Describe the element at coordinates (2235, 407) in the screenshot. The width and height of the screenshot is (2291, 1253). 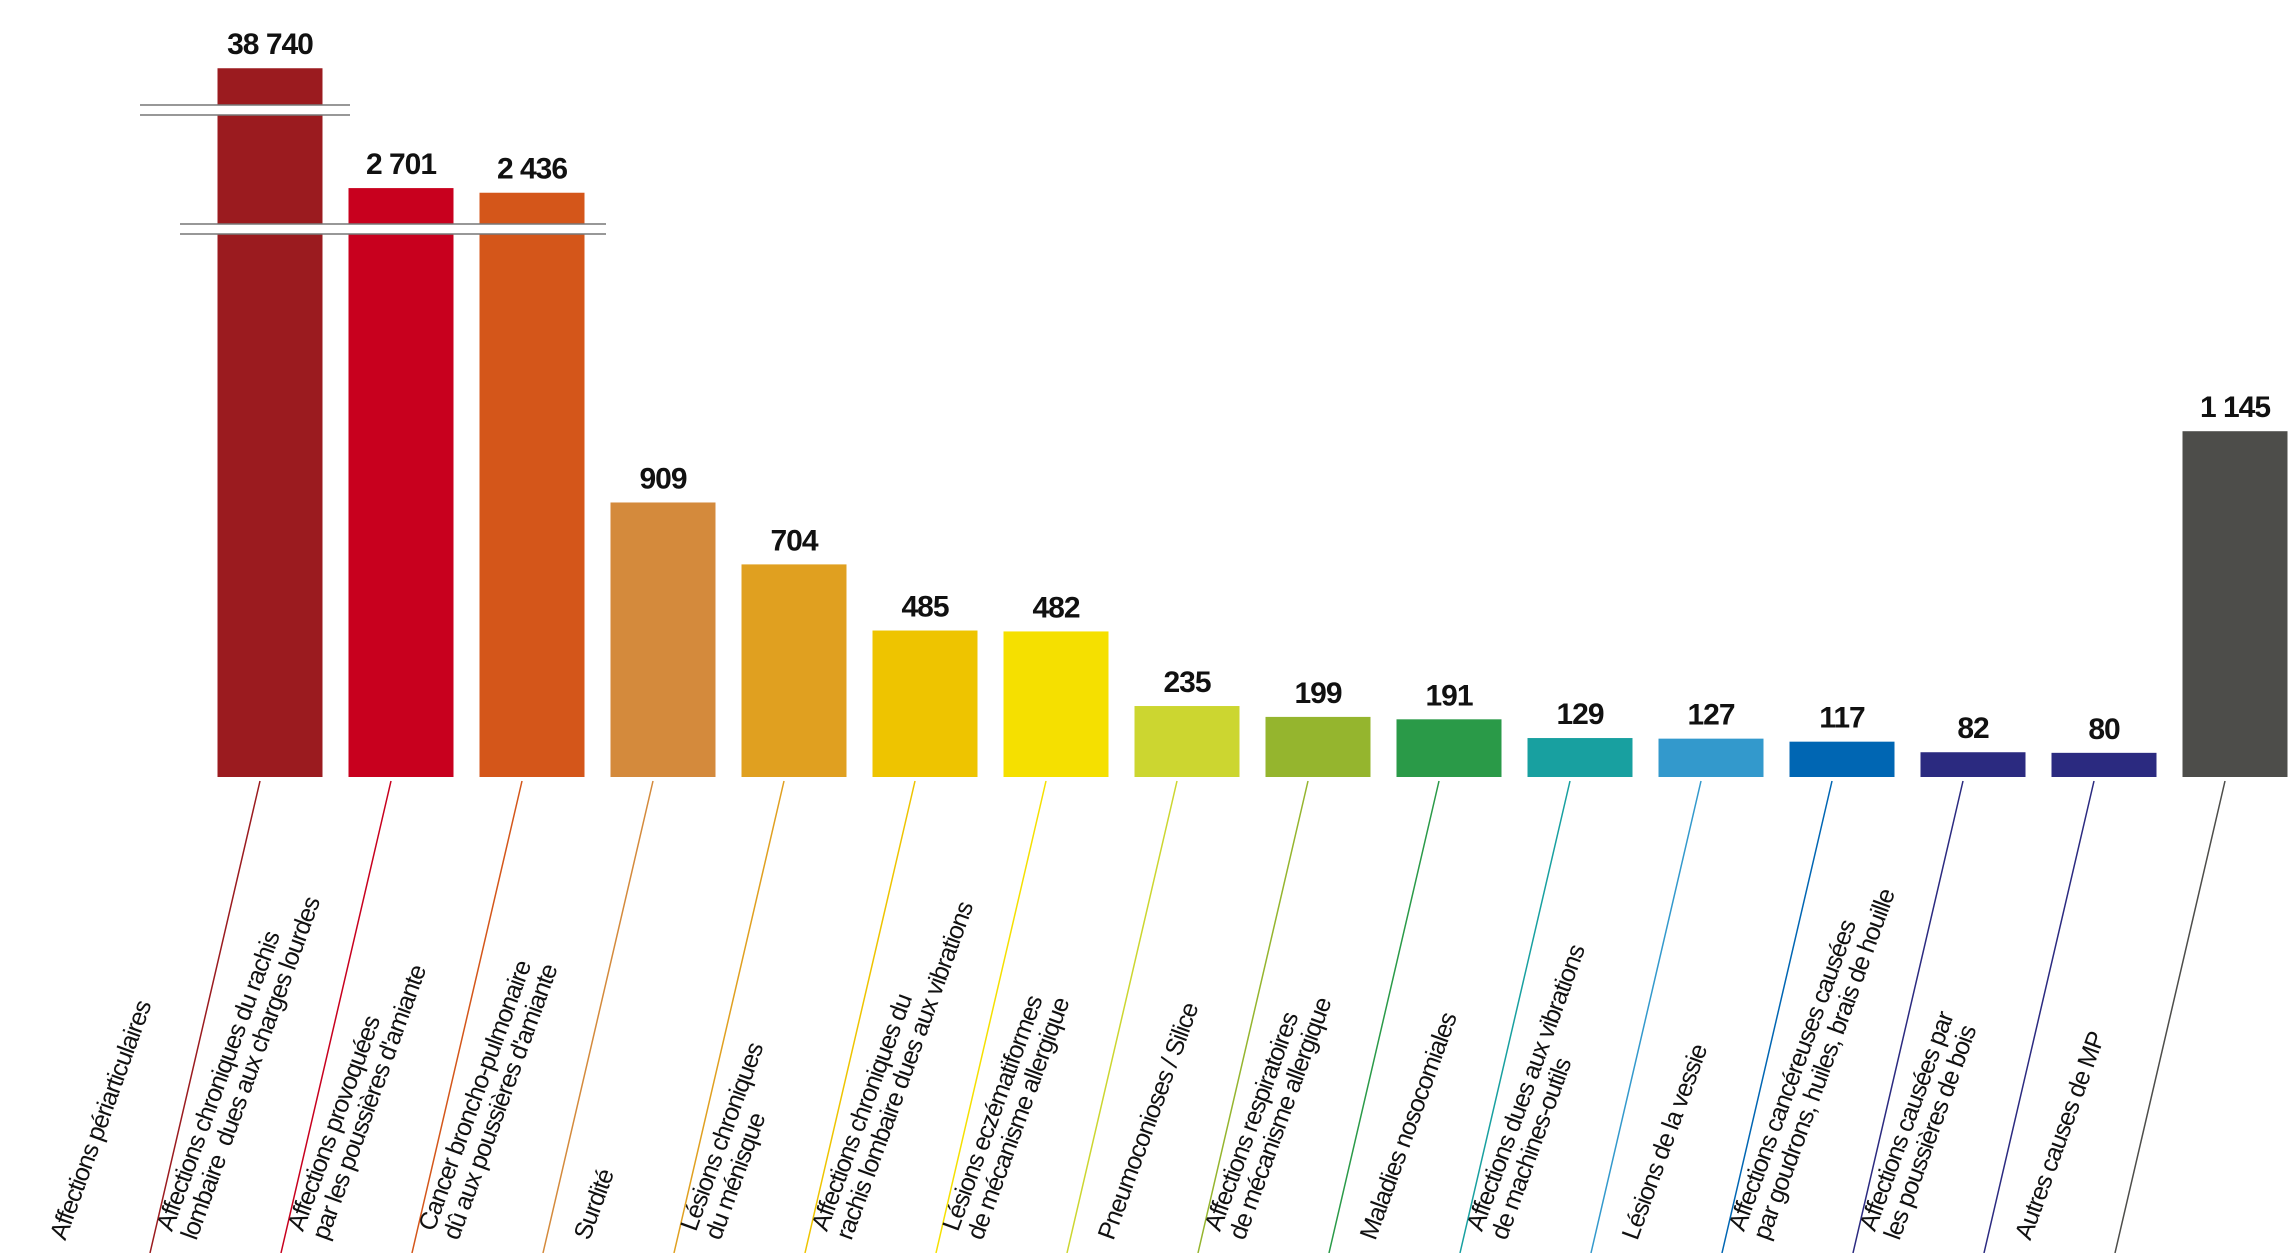
I see `value-label: 1 145` at that location.